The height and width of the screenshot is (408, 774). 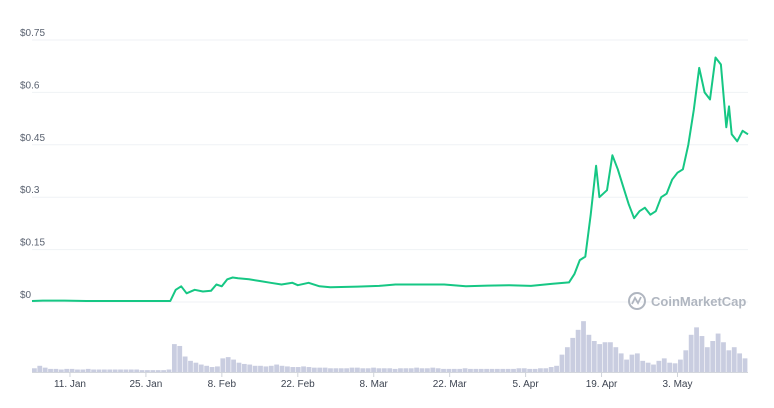 What do you see at coordinates (298, 384) in the screenshot?
I see `x-tick-label: 22. Feb` at bounding box center [298, 384].